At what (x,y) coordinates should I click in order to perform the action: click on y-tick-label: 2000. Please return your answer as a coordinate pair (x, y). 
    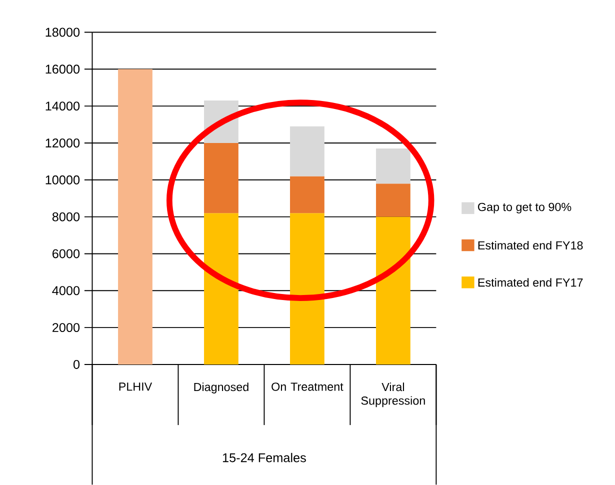
    Looking at the image, I should click on (66, 327).